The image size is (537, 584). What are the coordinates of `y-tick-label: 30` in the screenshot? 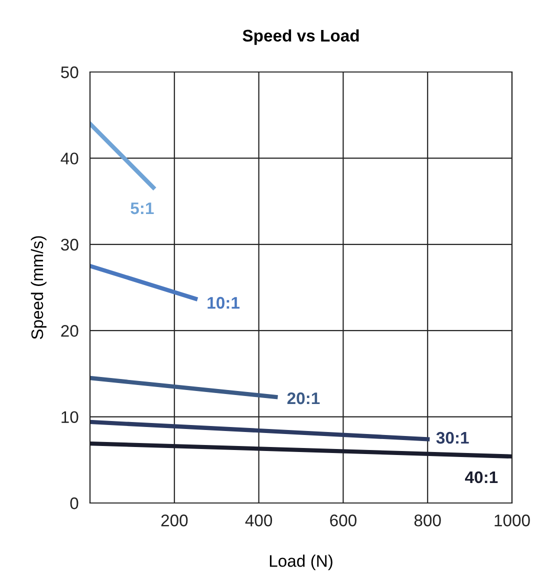 It's located at (69, 244).